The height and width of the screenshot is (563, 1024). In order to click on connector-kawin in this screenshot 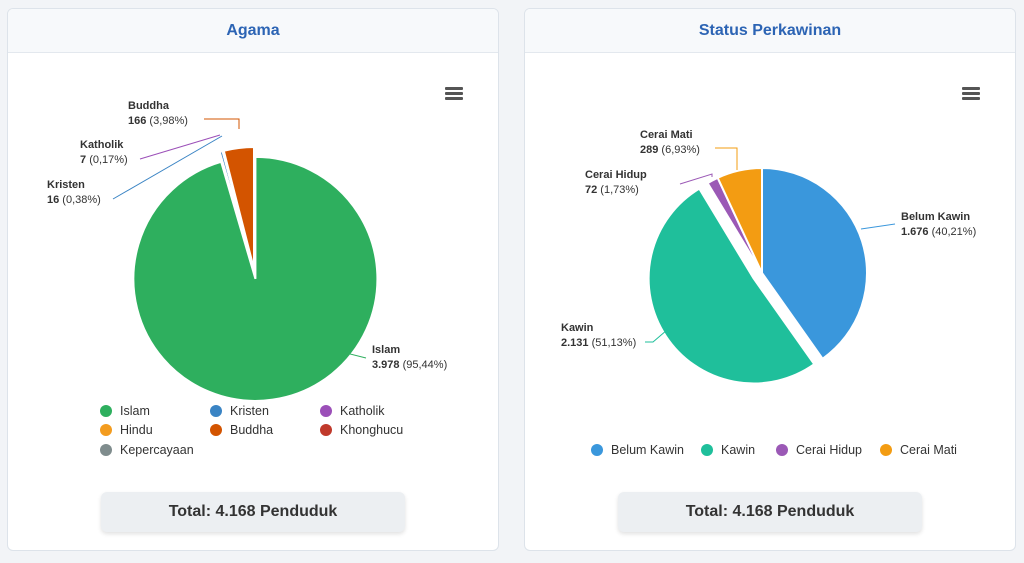, I will do `click(656, 336)`.